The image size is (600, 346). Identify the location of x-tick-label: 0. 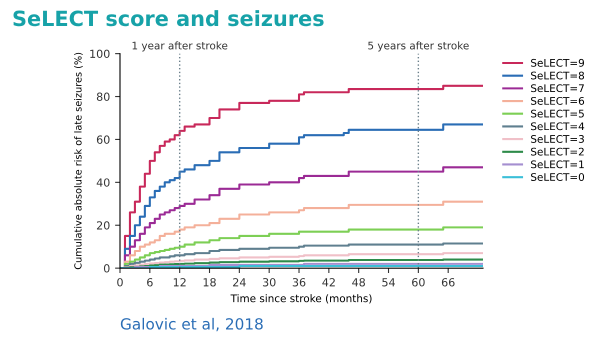
(120, 282).